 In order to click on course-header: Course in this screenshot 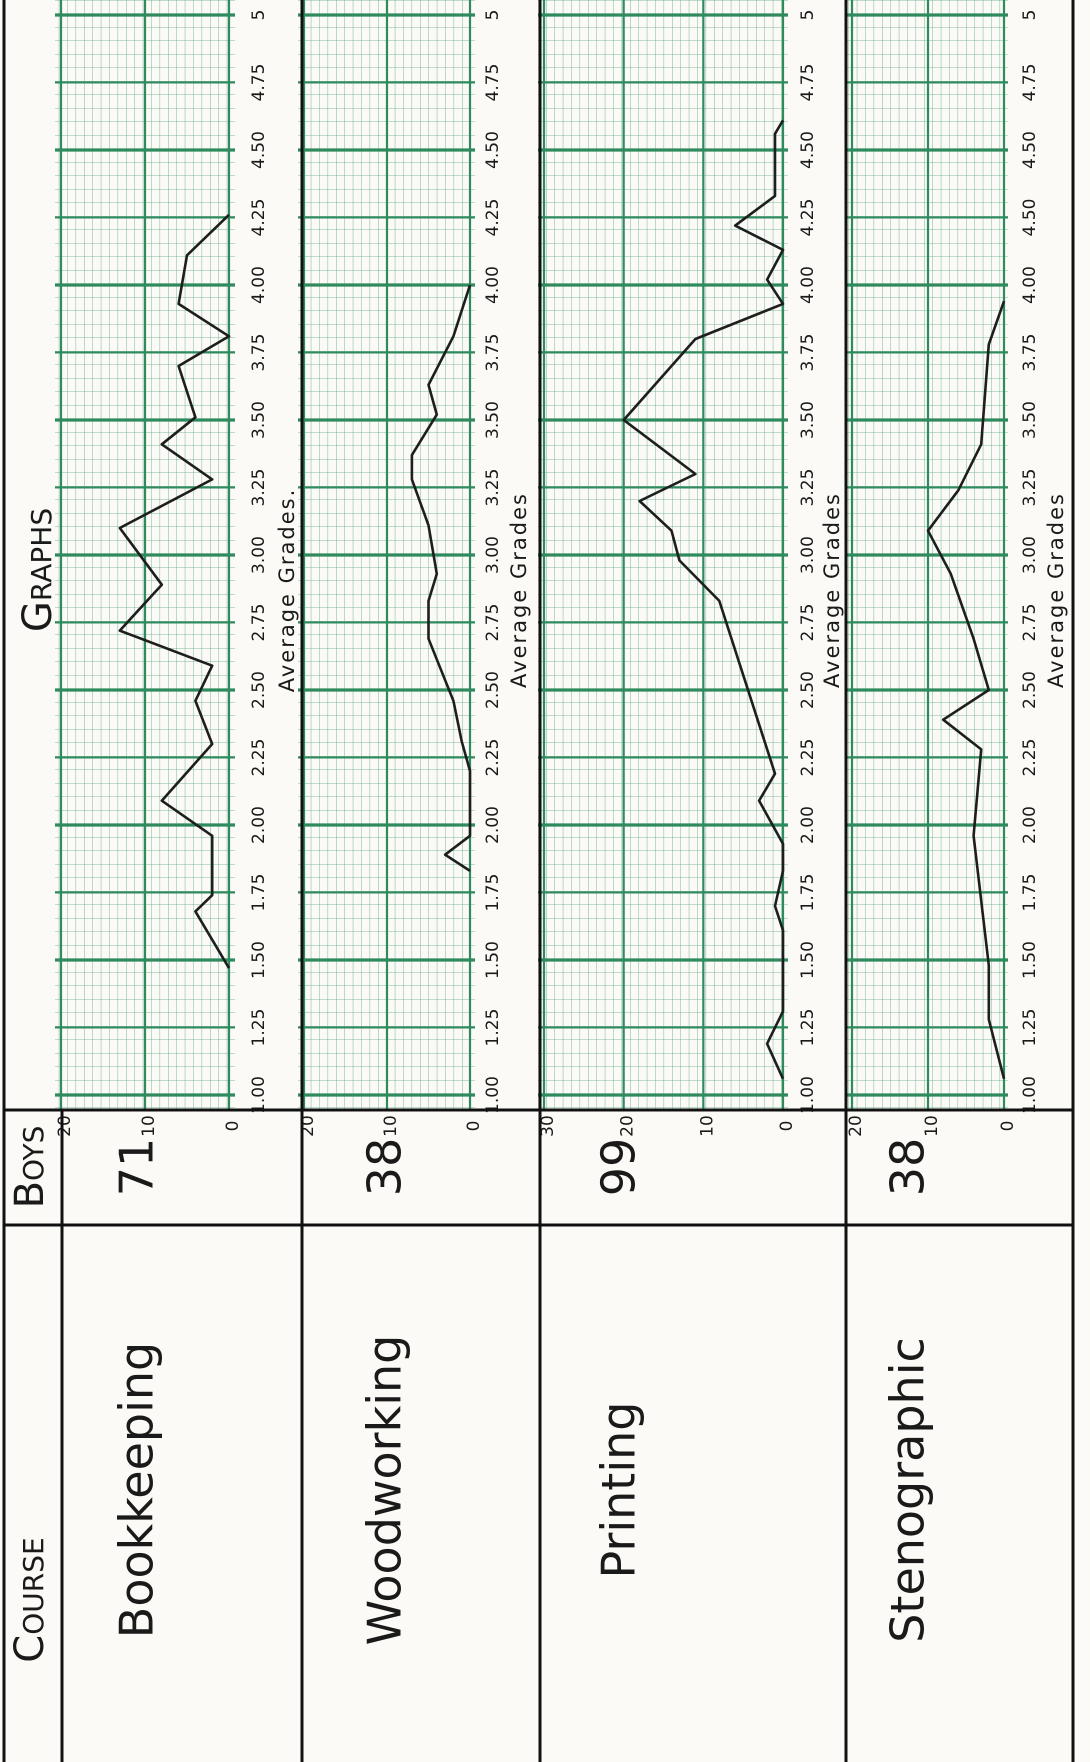, I will do `click(30, 1599)`.